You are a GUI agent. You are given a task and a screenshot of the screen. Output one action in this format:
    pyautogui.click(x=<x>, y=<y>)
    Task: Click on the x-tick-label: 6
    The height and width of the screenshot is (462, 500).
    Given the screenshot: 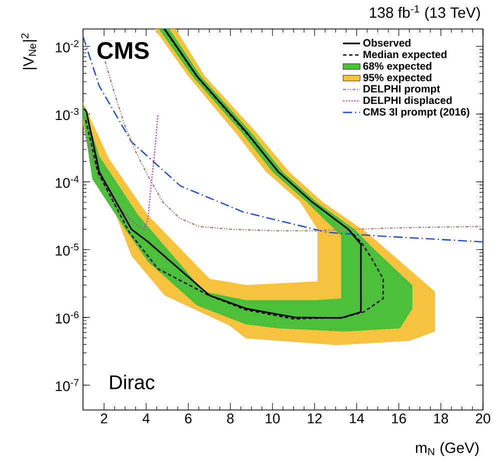 What is the action you would take?
    pyautogui.click(x=188, y=419)
    